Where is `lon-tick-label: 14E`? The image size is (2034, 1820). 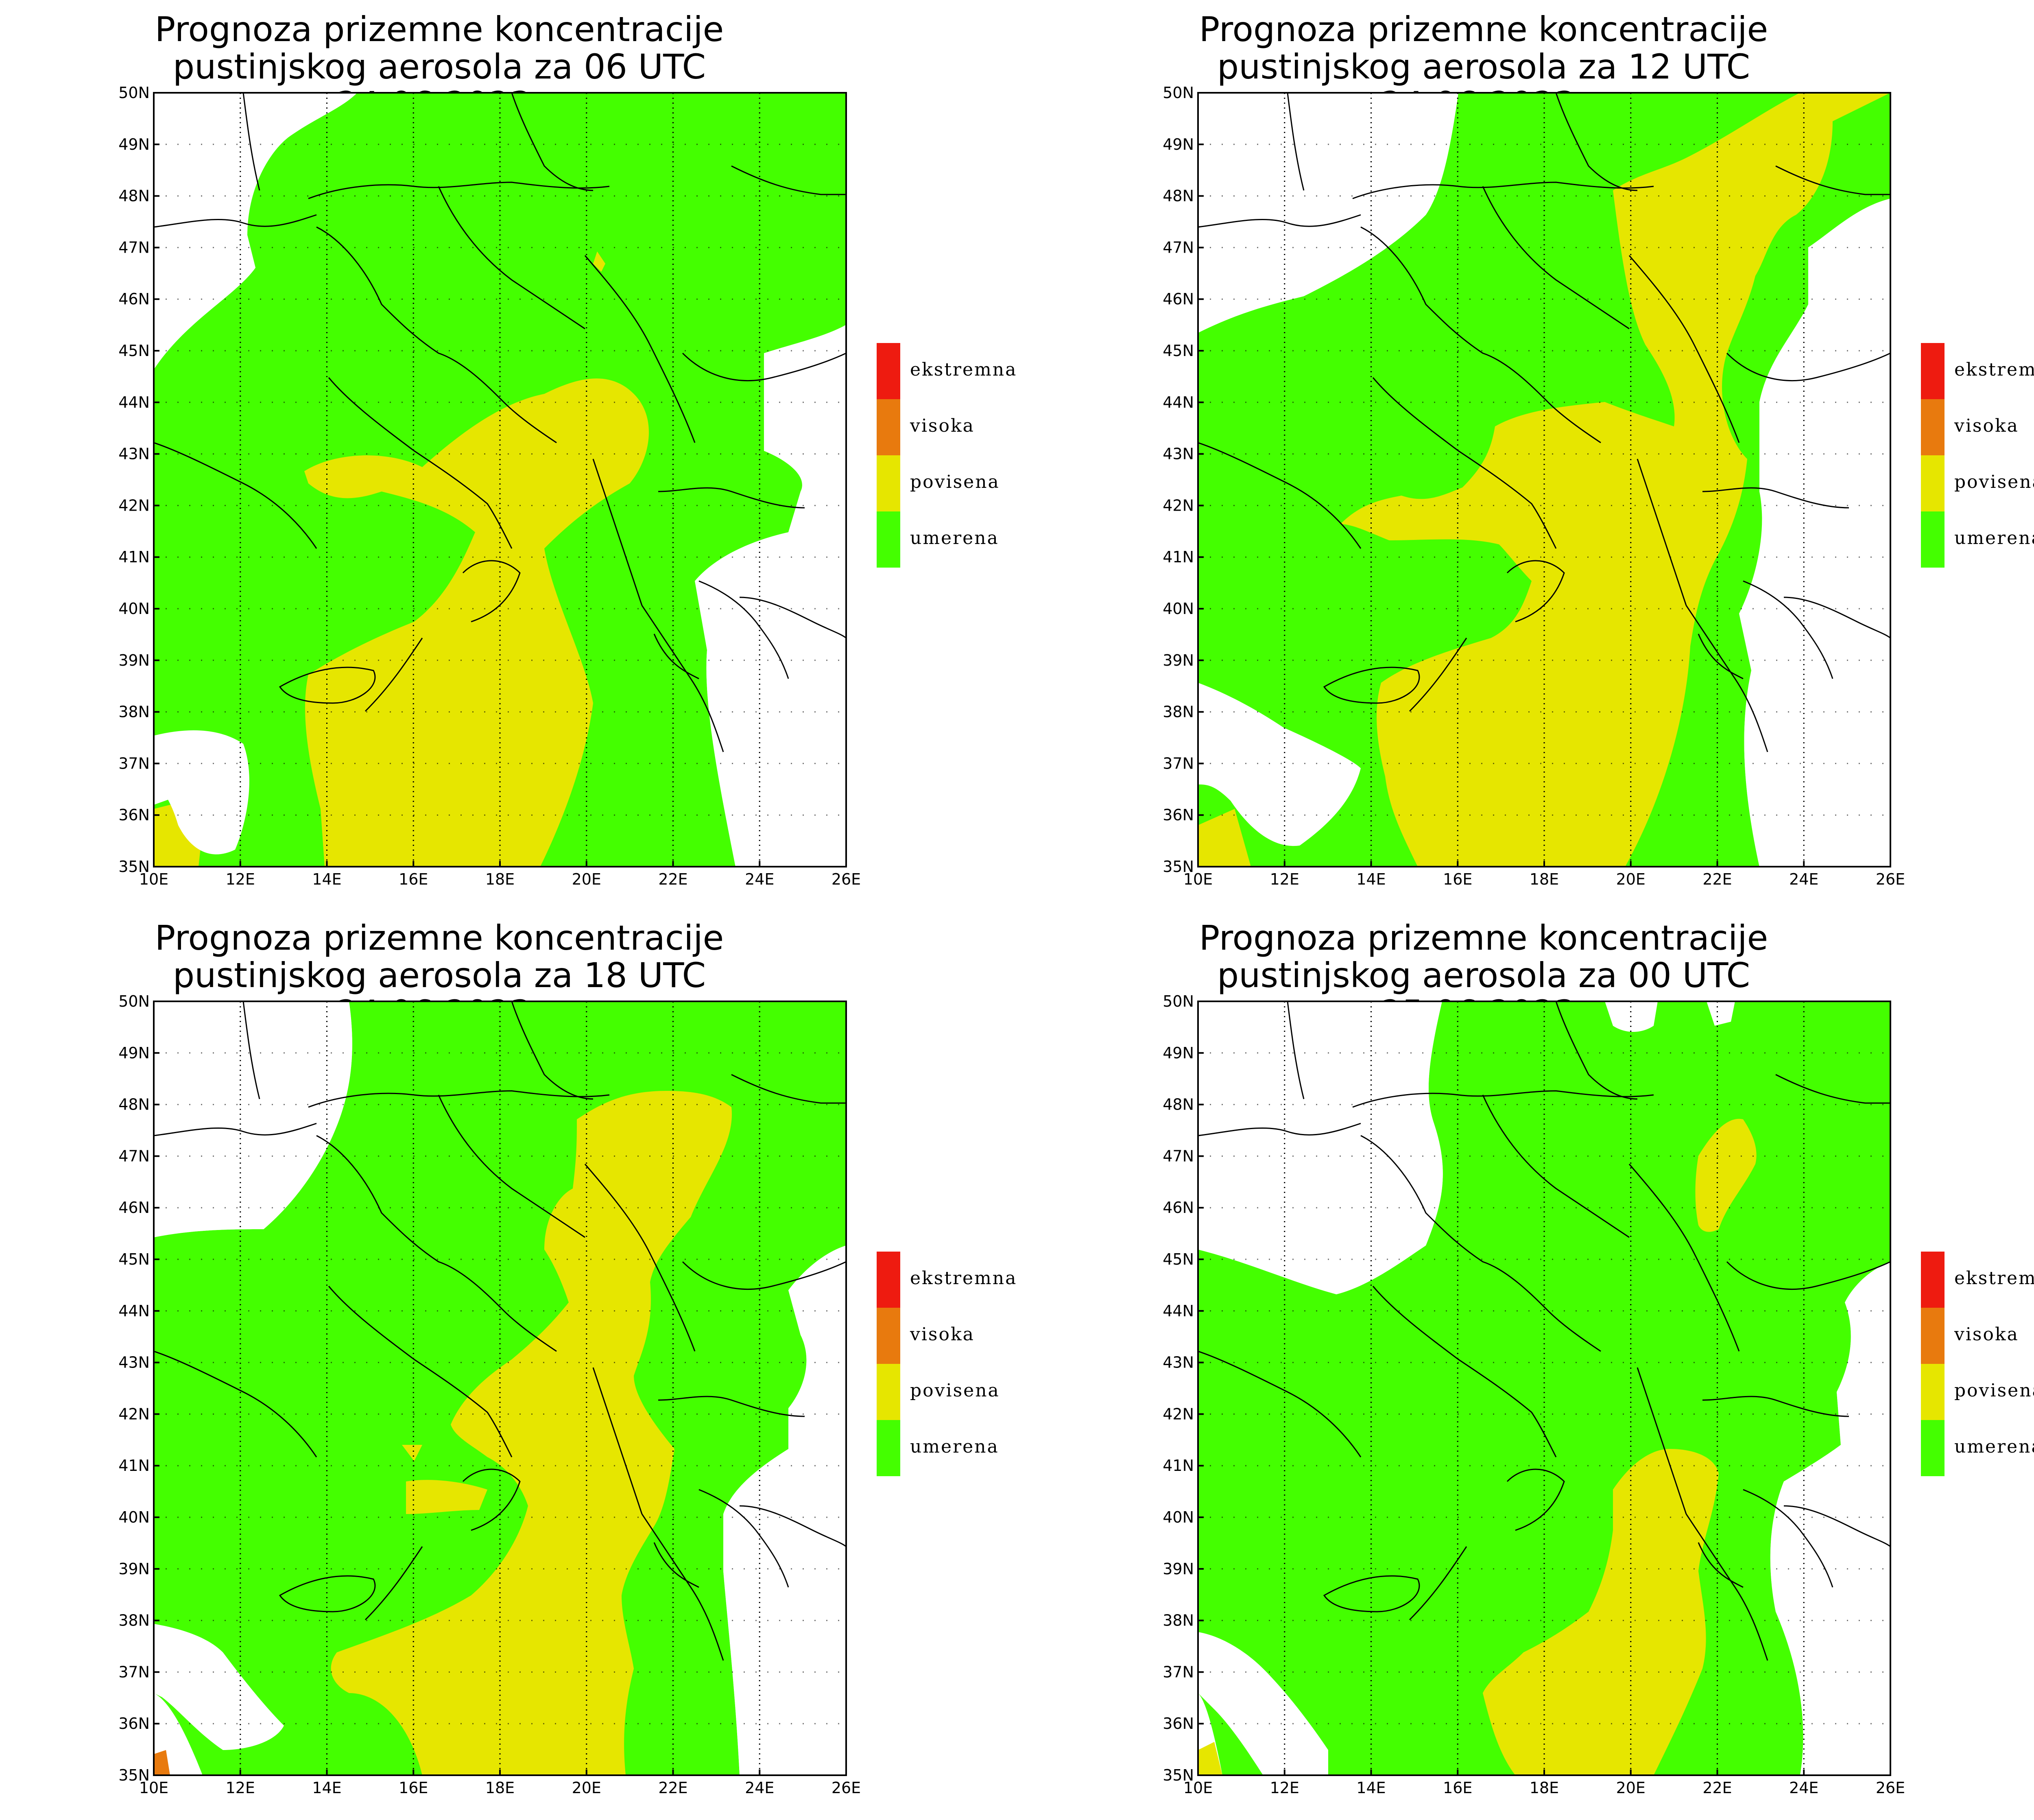 lon-tick-label: 14E is located at coordinates (1371, 879).